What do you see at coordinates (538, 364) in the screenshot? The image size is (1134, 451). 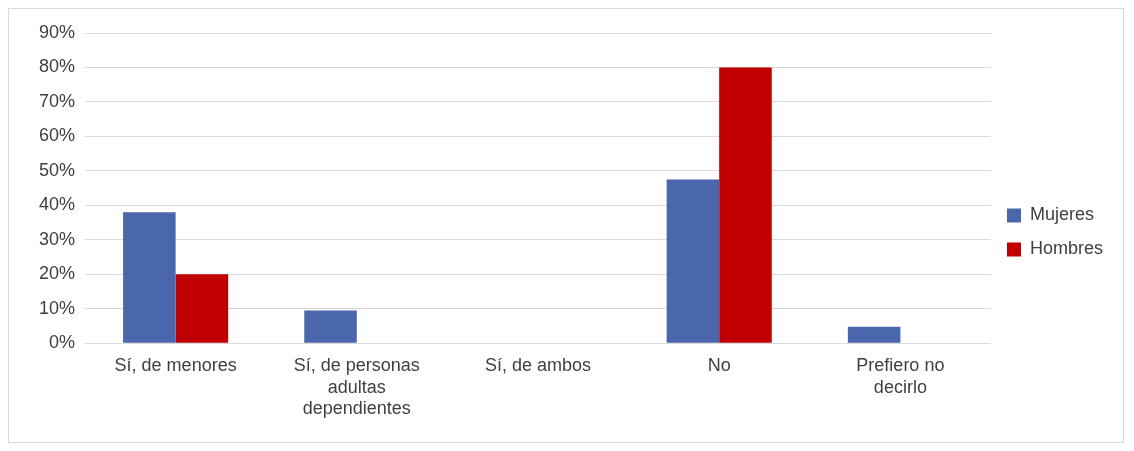 I see `x-tick-label: Sí, de ambos` at bounding box center [538, 364].